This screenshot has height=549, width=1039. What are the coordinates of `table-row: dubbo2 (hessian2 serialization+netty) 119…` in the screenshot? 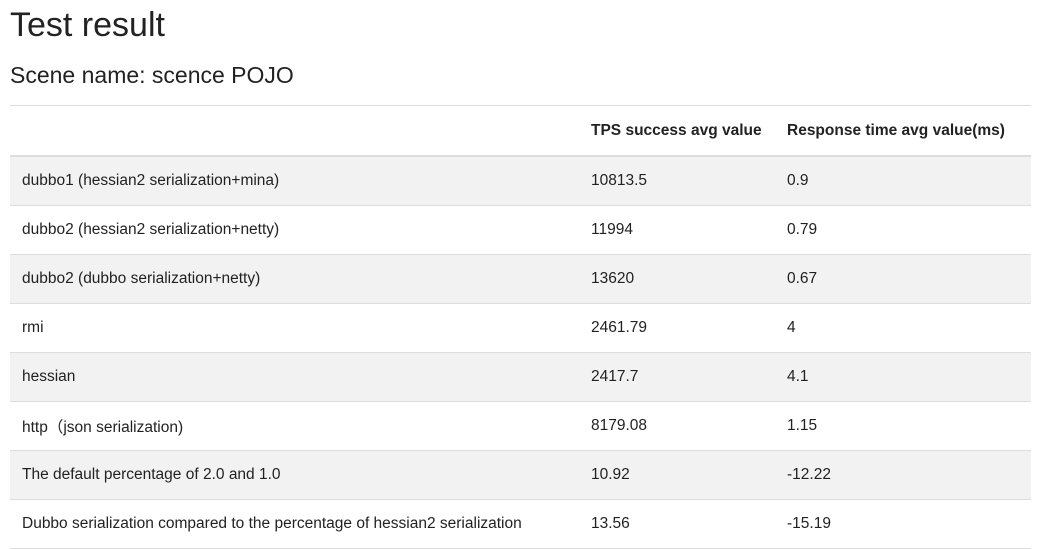 It's located at (520, 230).